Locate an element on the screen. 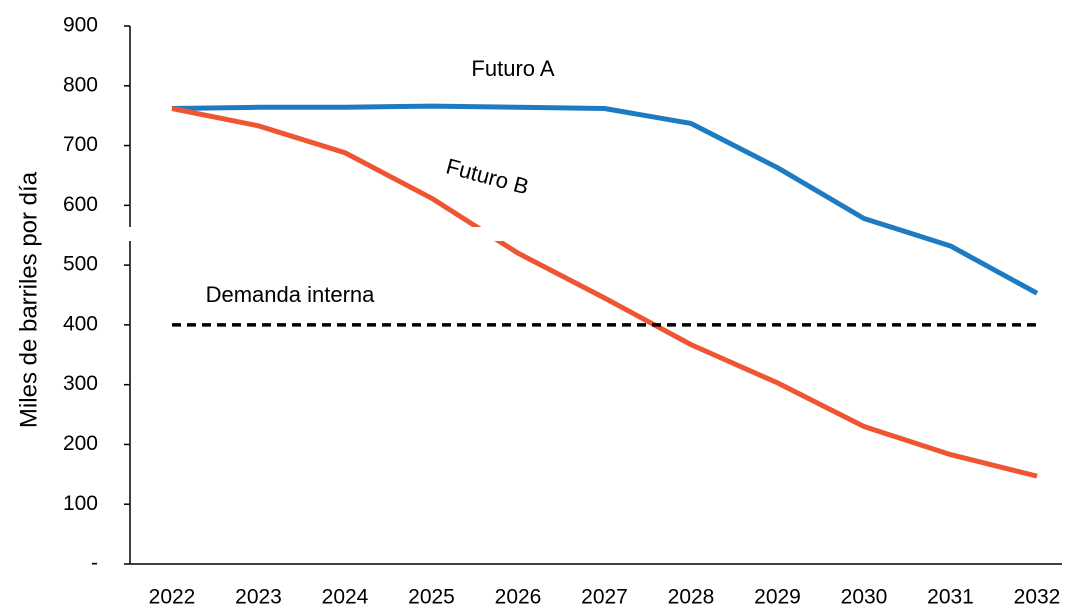  x-tick-label: 2027 is located at coordinates (604, 597).